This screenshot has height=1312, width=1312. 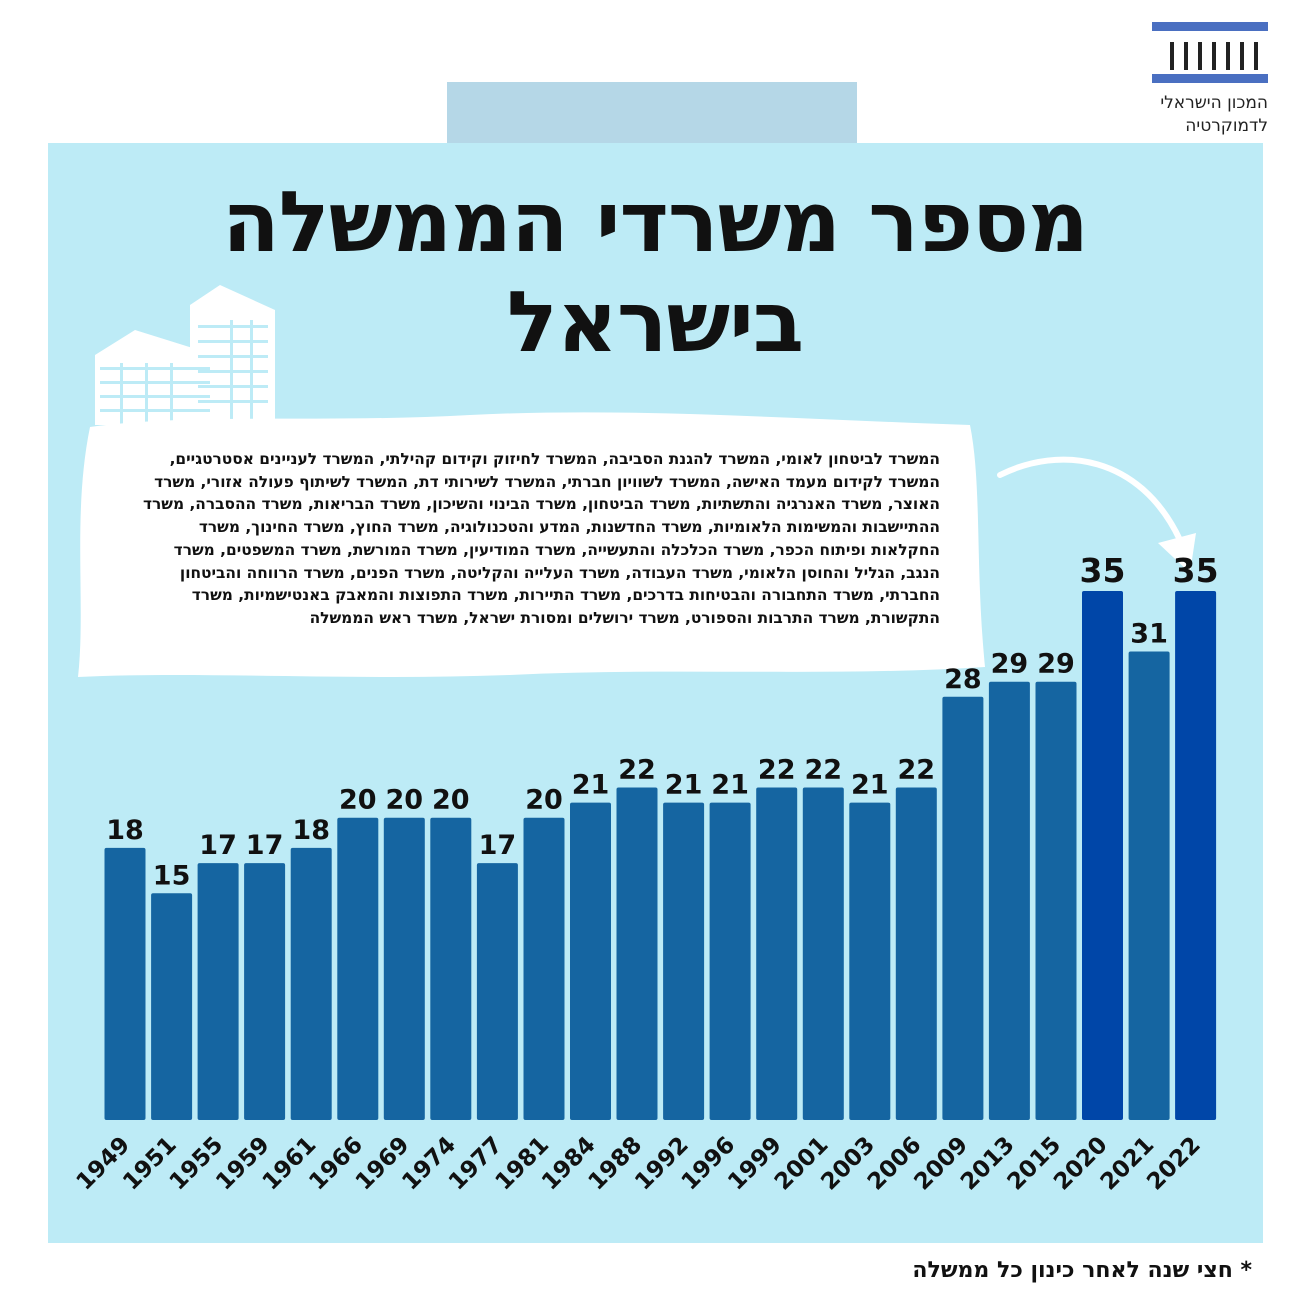 What do you see at coordinates (544, 968) in the screenshot?
I see `bar-1981` at bounding box center [544, 968].